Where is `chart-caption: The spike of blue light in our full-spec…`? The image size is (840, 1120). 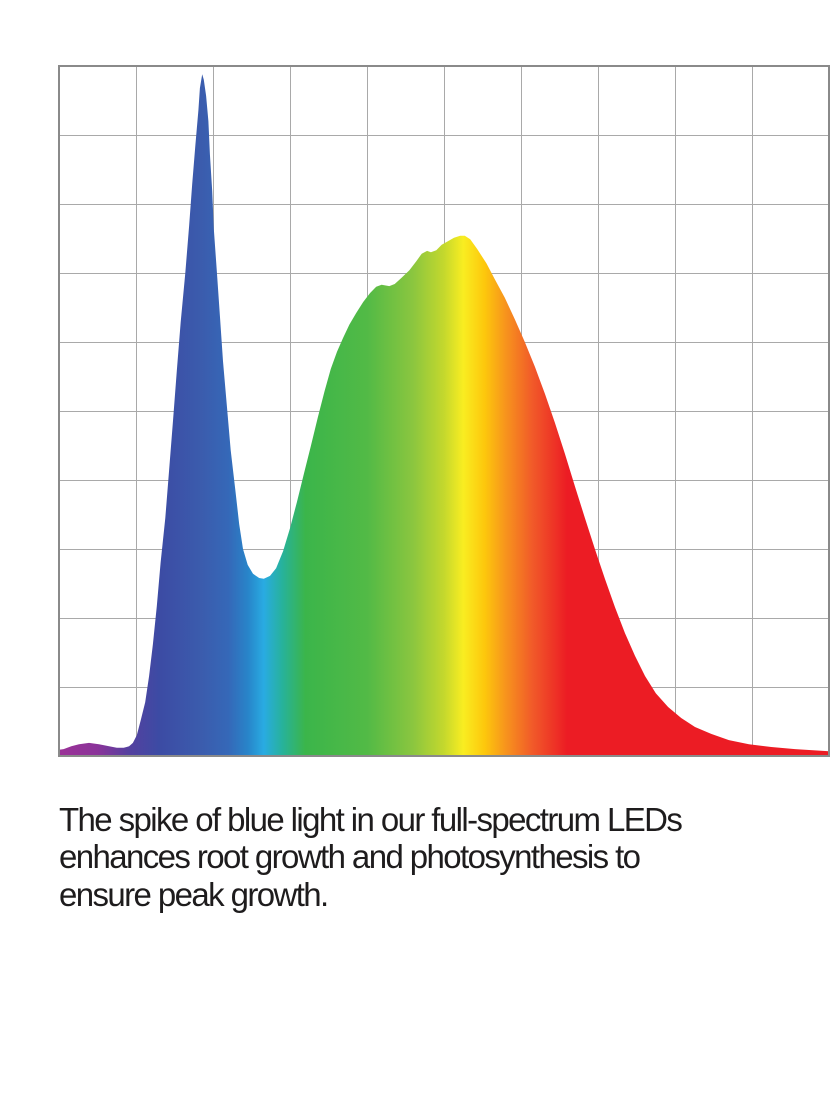 chart-caption: The spike of blue light in our full-spec… is located at coordinates (429, 857).